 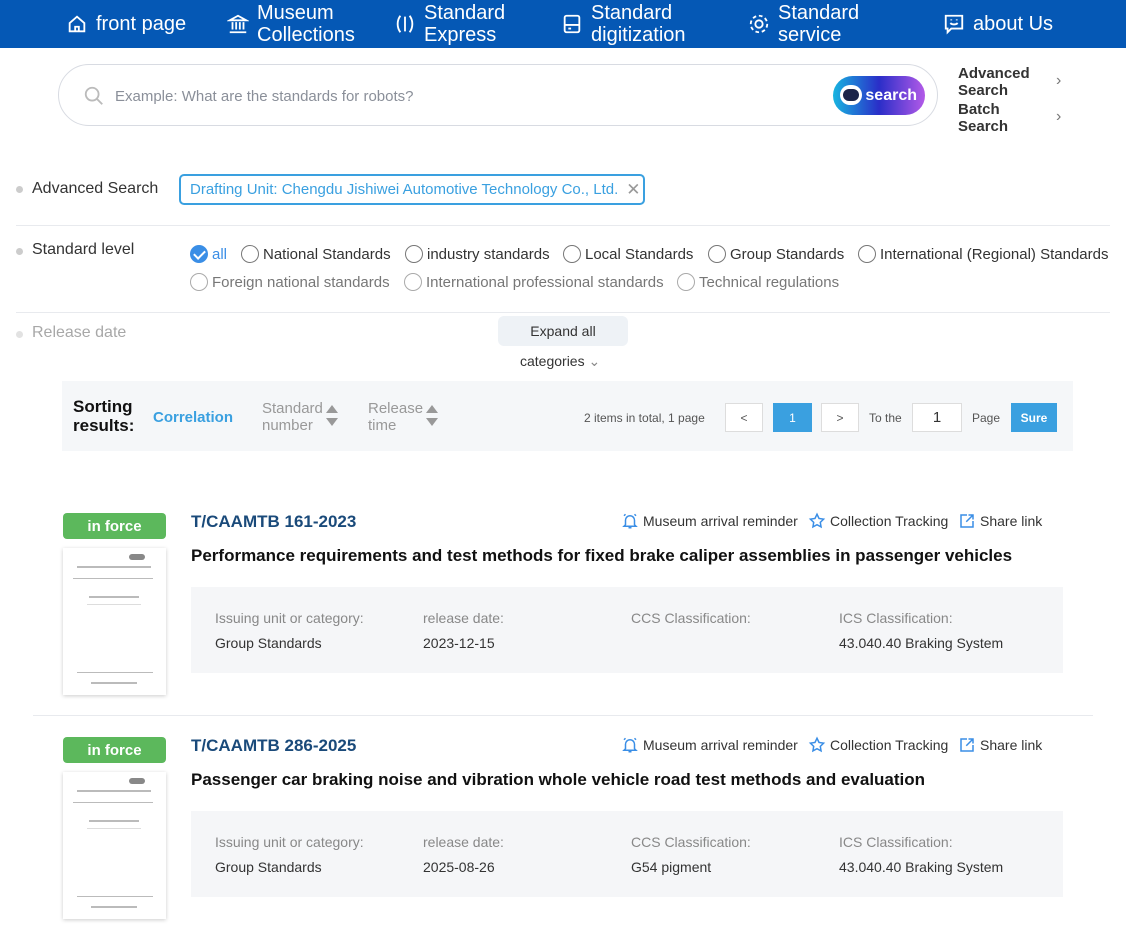 I want to click on to-label: To the, so click(x=885, y=417).